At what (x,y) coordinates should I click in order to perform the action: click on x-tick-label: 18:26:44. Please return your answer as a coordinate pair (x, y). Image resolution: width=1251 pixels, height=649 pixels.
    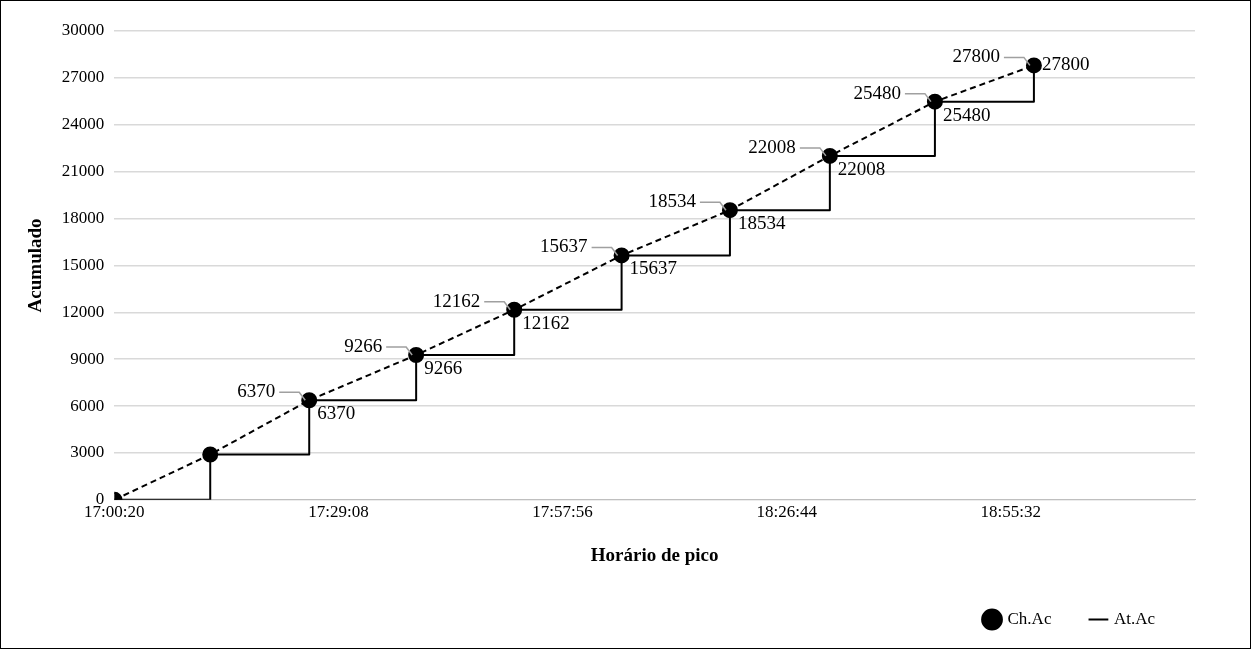
    Looking at the image, I should click on (787, 512).